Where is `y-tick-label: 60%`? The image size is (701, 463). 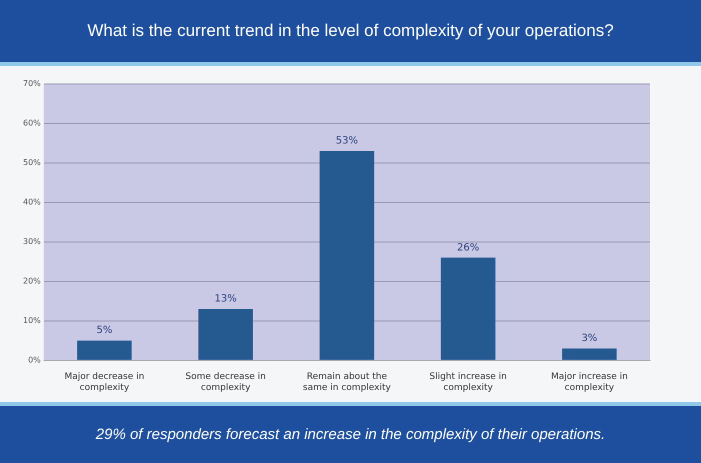 y-tick-label: 60% is located at coordinates (32, 123).